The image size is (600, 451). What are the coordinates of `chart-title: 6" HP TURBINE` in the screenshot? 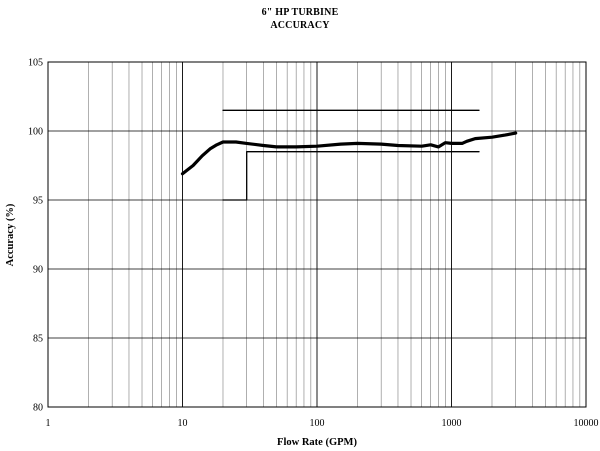 It's located at (300, 12).